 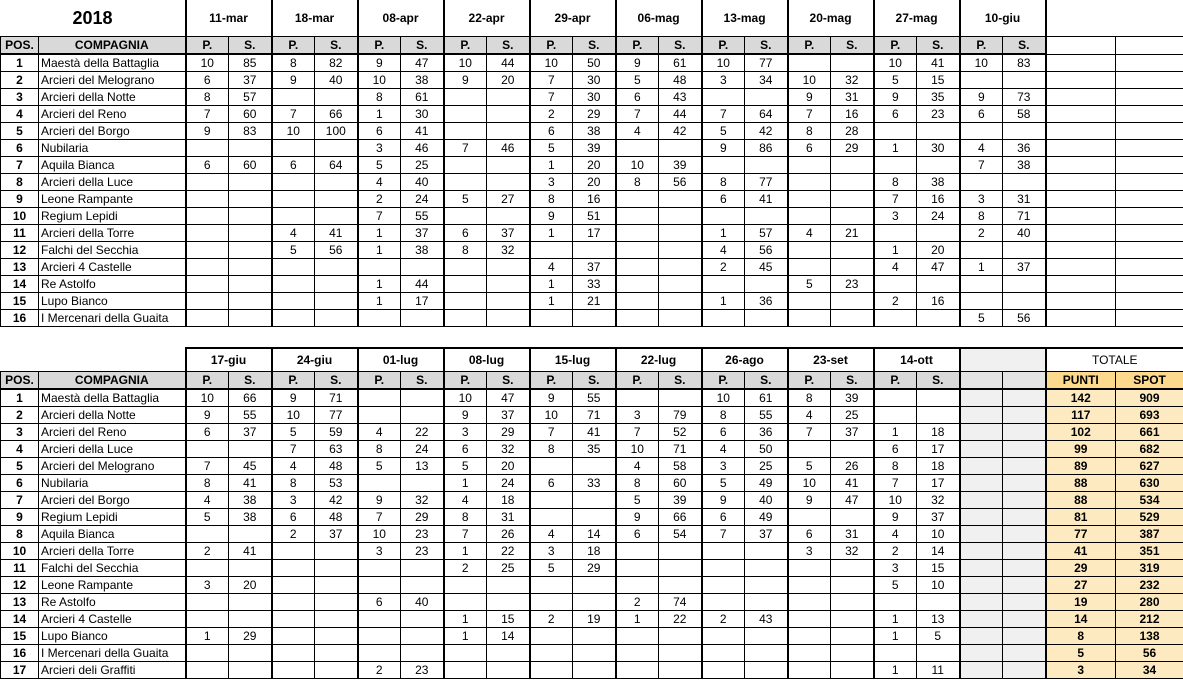 I want to click on spot-cell: 22, so click(x=680, y=619).